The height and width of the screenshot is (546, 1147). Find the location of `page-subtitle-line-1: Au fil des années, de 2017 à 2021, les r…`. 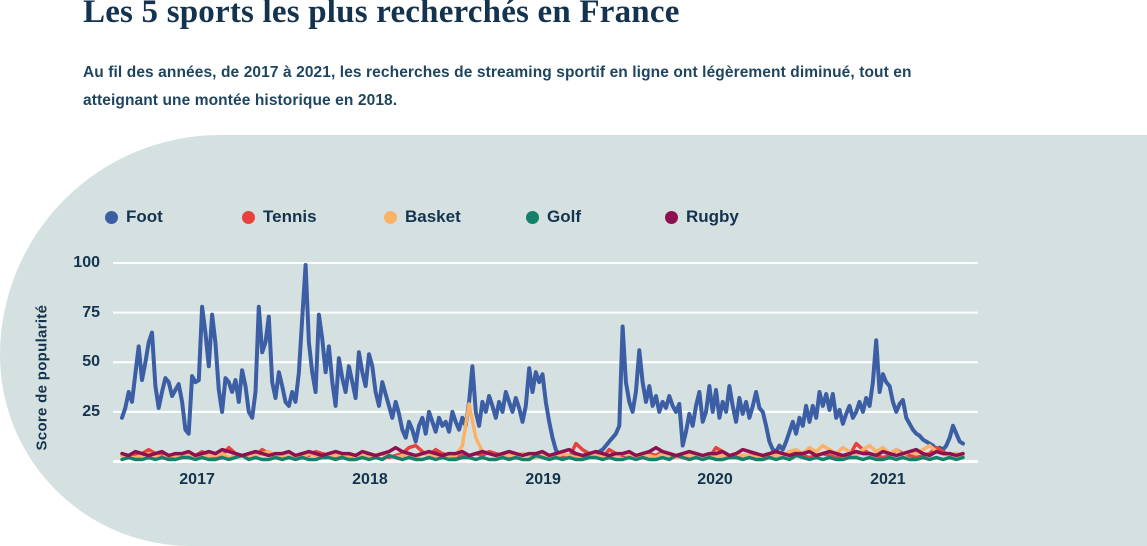

page-subtitle-line-1: Au fil des années, de 2017 à 2021, les r… is located at coordinates (497, 72).